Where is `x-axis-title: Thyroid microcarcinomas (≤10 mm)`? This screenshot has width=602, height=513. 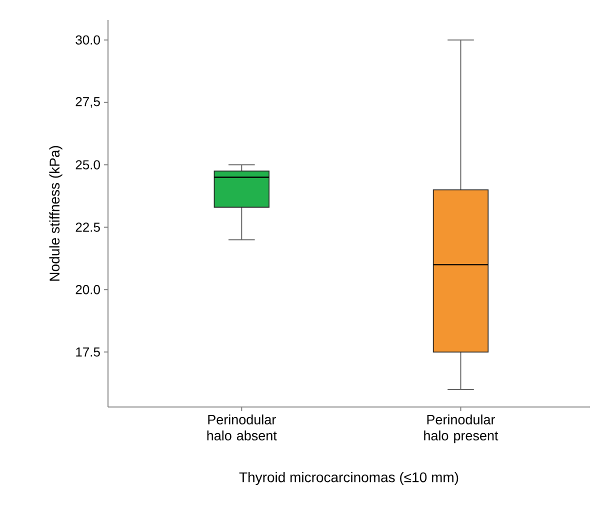
x-axis-title: Thyroid microcarcinomas (≤10 mm) is located at coordinates (348, 479).